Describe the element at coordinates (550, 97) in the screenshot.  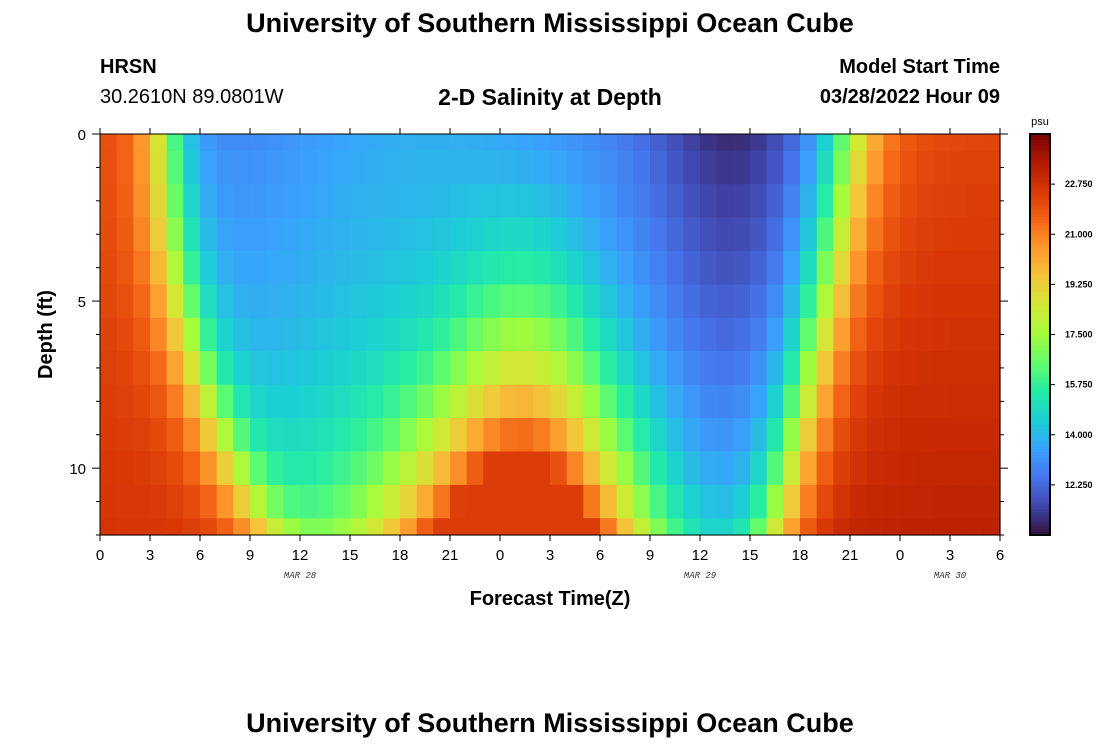
I see `plot-title: 2-D Salinity at Depth` at that location.